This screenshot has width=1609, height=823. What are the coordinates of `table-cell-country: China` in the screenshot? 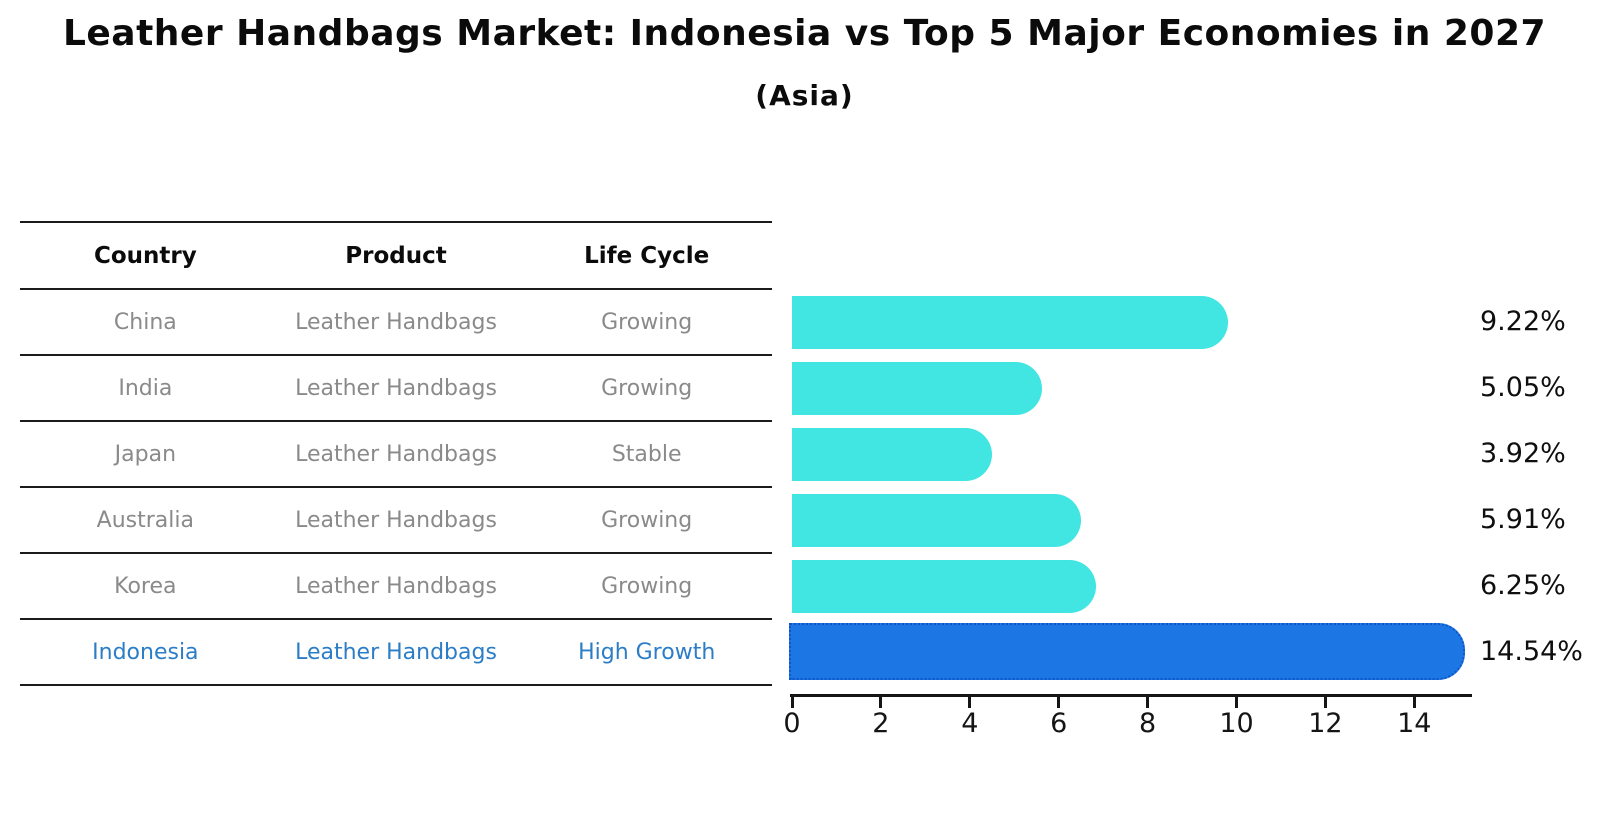 It's located at (145, 322).